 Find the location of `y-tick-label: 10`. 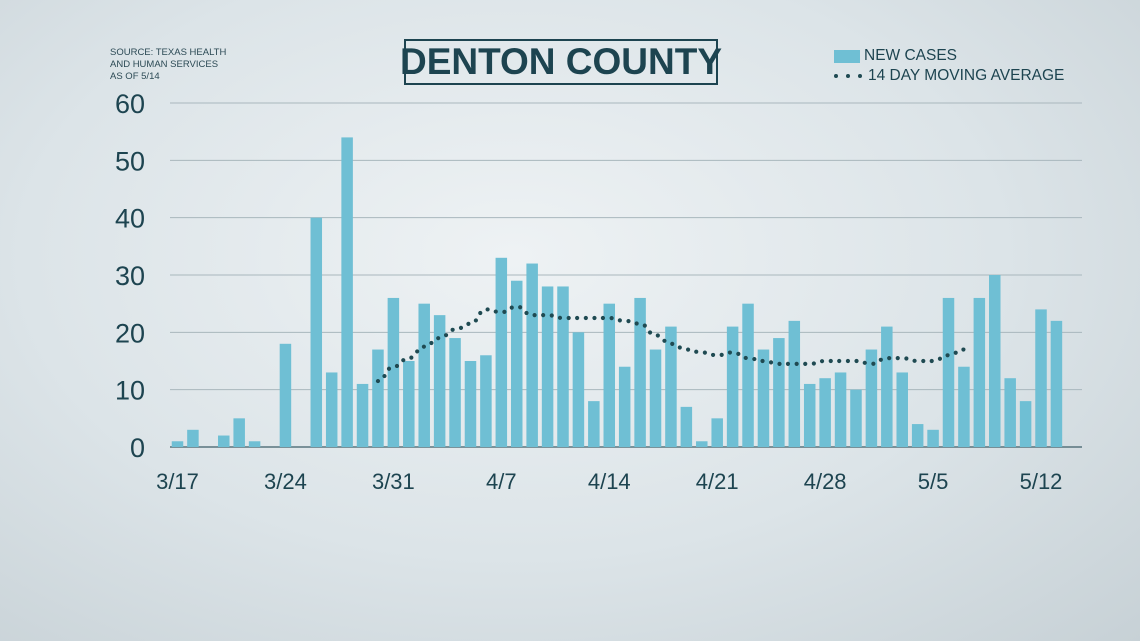

y-tick-label: 10 is located at coordinates (130, 391).